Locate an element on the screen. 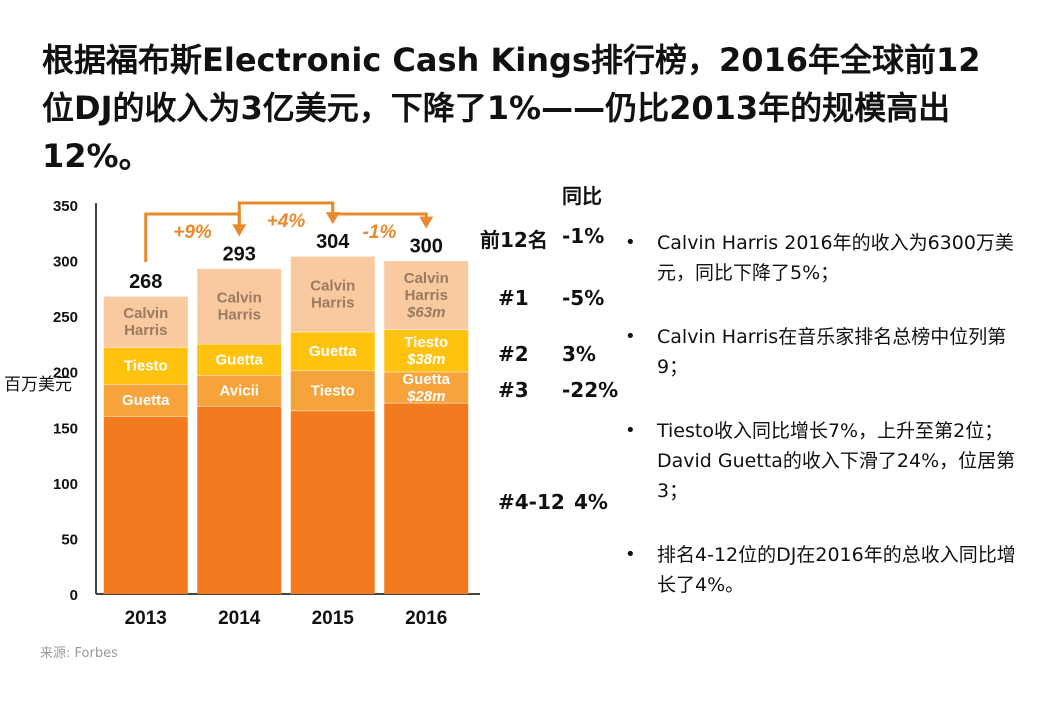 The image size is (1040, 720). segment-value-label: $63m is located at coordinates (425, 312).